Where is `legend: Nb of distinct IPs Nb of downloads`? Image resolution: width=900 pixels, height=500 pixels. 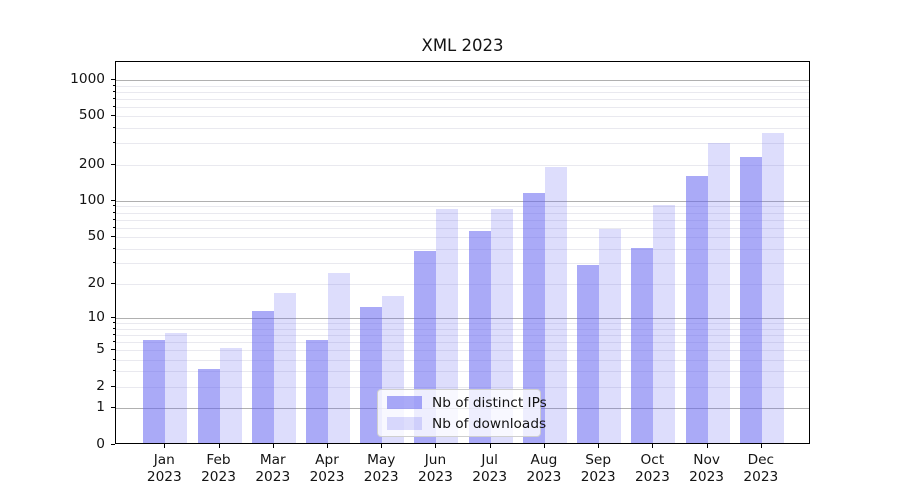 legend: Nb of distinct IPs Nb of downloads is located at coordinates (462, 413).